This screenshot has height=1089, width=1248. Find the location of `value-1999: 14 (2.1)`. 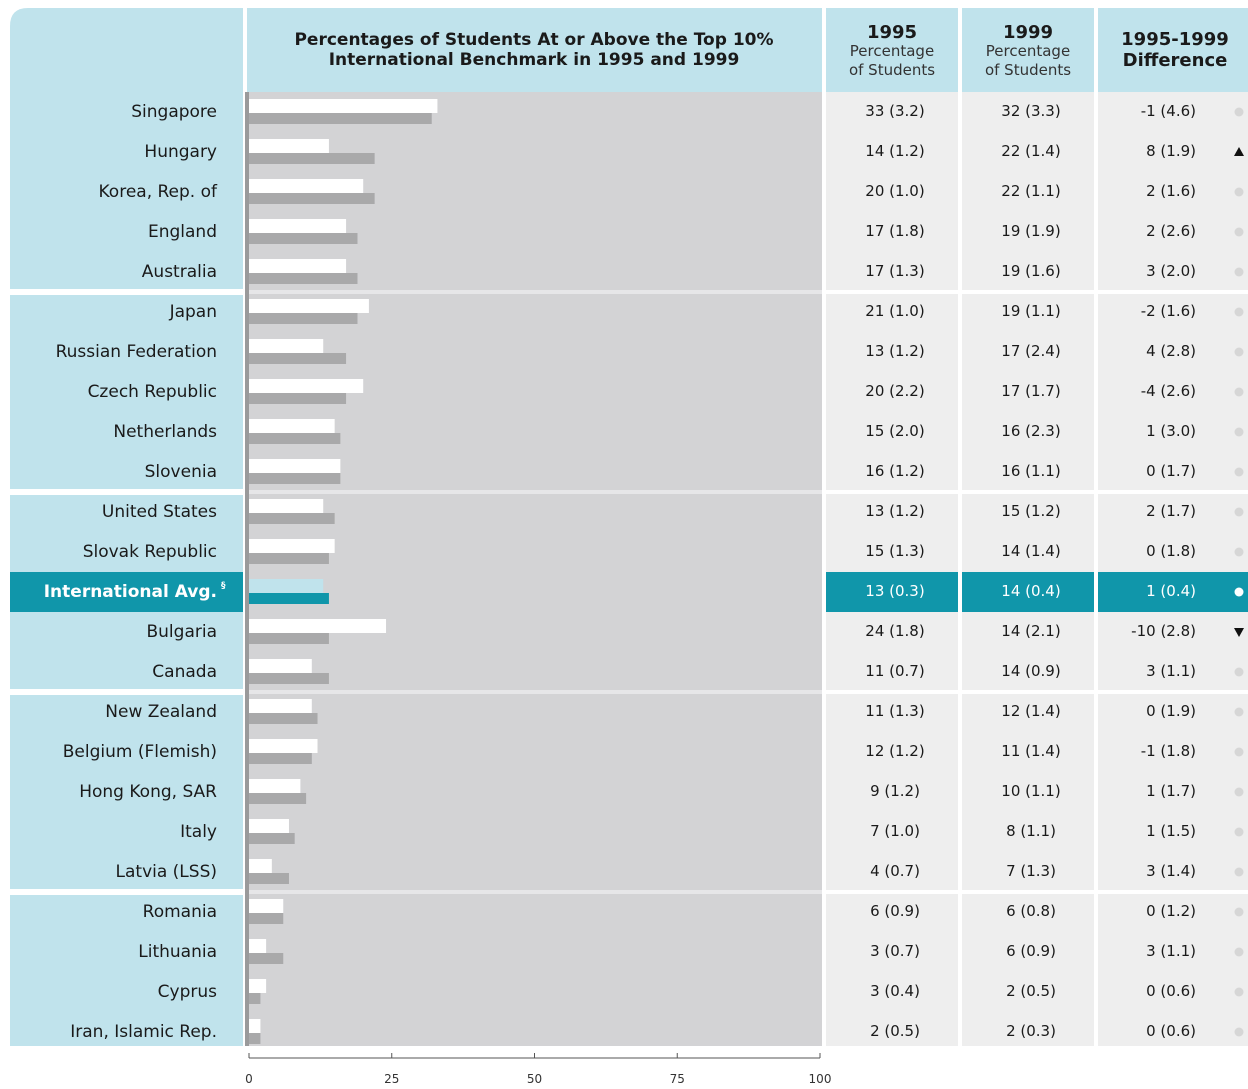

value-1999: 14 (2.1) is located at coordinates (1030, 631).